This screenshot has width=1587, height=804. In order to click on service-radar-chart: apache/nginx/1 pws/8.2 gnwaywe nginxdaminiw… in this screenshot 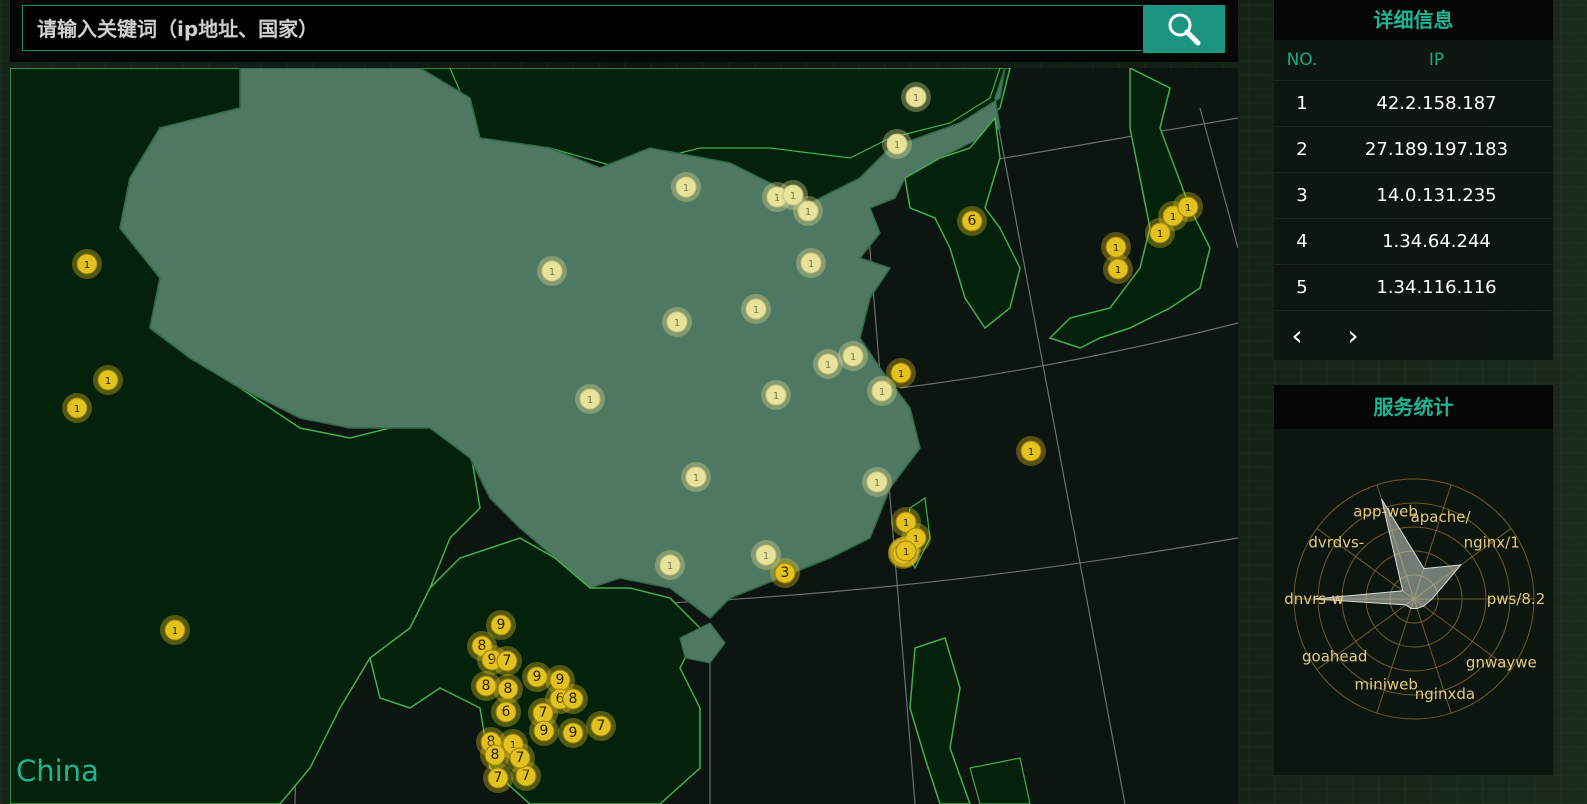, I will do `click(1415, 599)`.